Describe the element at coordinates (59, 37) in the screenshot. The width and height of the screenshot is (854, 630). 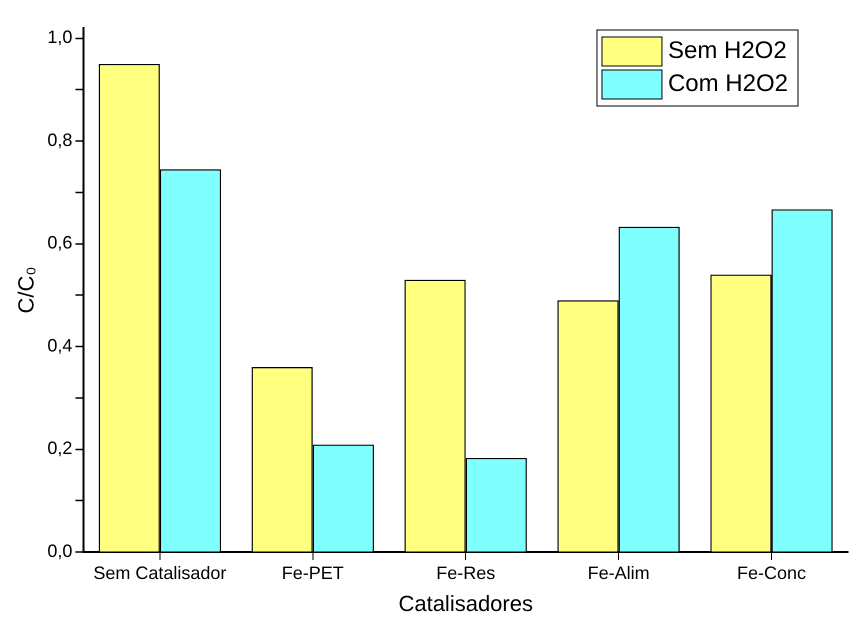
I see `y-tick-label: 1,0` at that location.